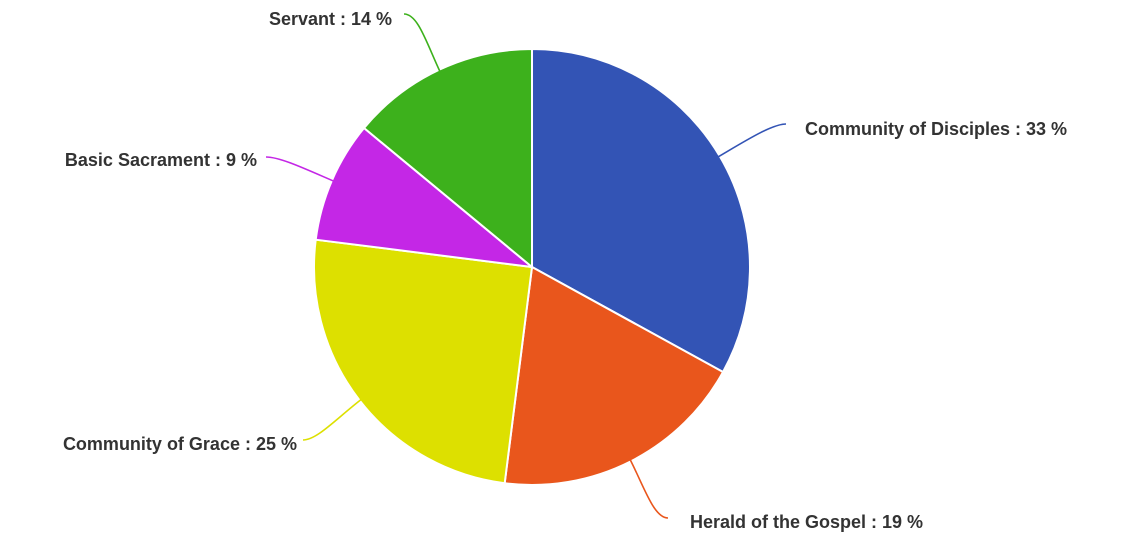 Image resolution: width=1142 pixels, height=542 pixels. Describe the element at coordinates (180, 444) in the screenshot. I see `data-label-community-of-grace: Community of Grace : 25 %` at that location.